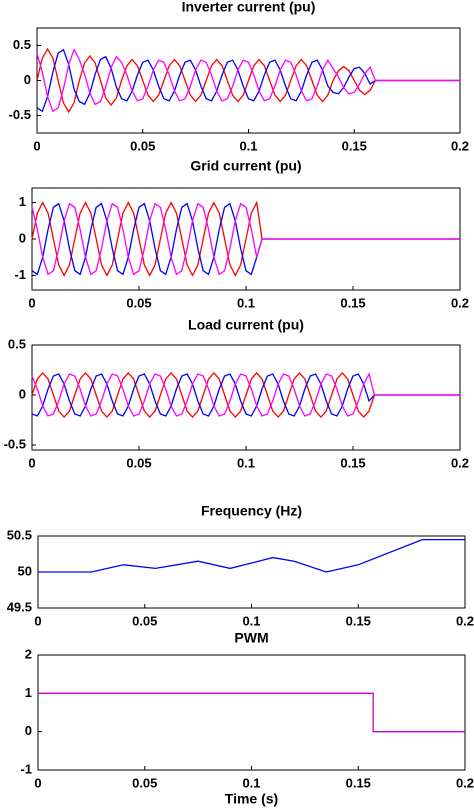 The height and width of the screenshot is (810, 474). Describe the element at coordinates (28, 653) in the screenshot. I see `y-tick-label: 2` at that location.